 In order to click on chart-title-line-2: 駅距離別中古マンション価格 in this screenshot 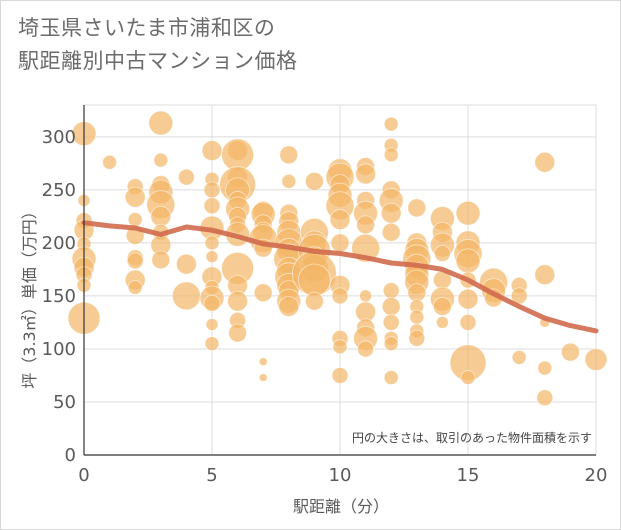, I will do `click(158, 61)`.